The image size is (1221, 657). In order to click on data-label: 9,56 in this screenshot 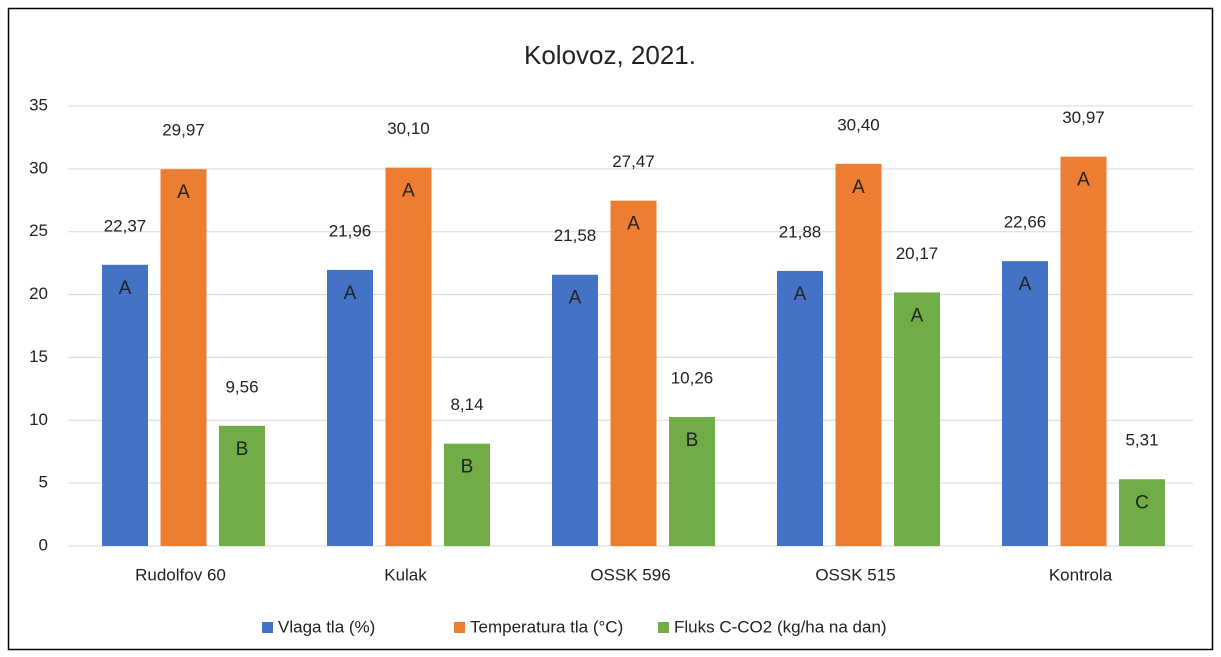, I will do `click(241, 386)`.